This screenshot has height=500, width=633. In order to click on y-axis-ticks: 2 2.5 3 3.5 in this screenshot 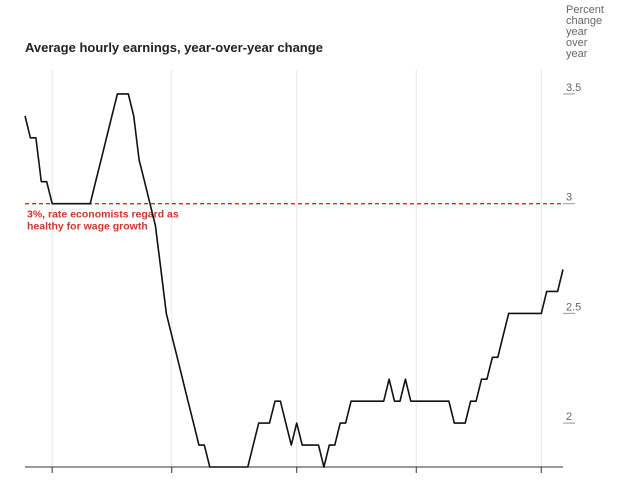, I will do `click(572, 253)`.